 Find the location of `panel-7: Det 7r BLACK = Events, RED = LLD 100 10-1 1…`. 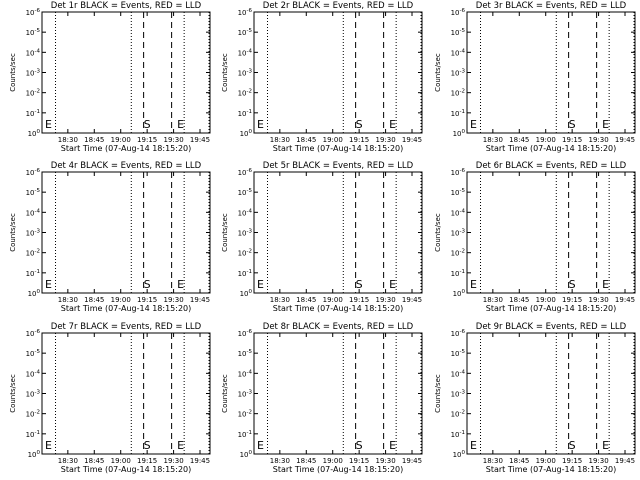

panel-7: Det 7r BLACK = Events, RED = LLD 100 10-1 1… is located at coordinates (110, 398).